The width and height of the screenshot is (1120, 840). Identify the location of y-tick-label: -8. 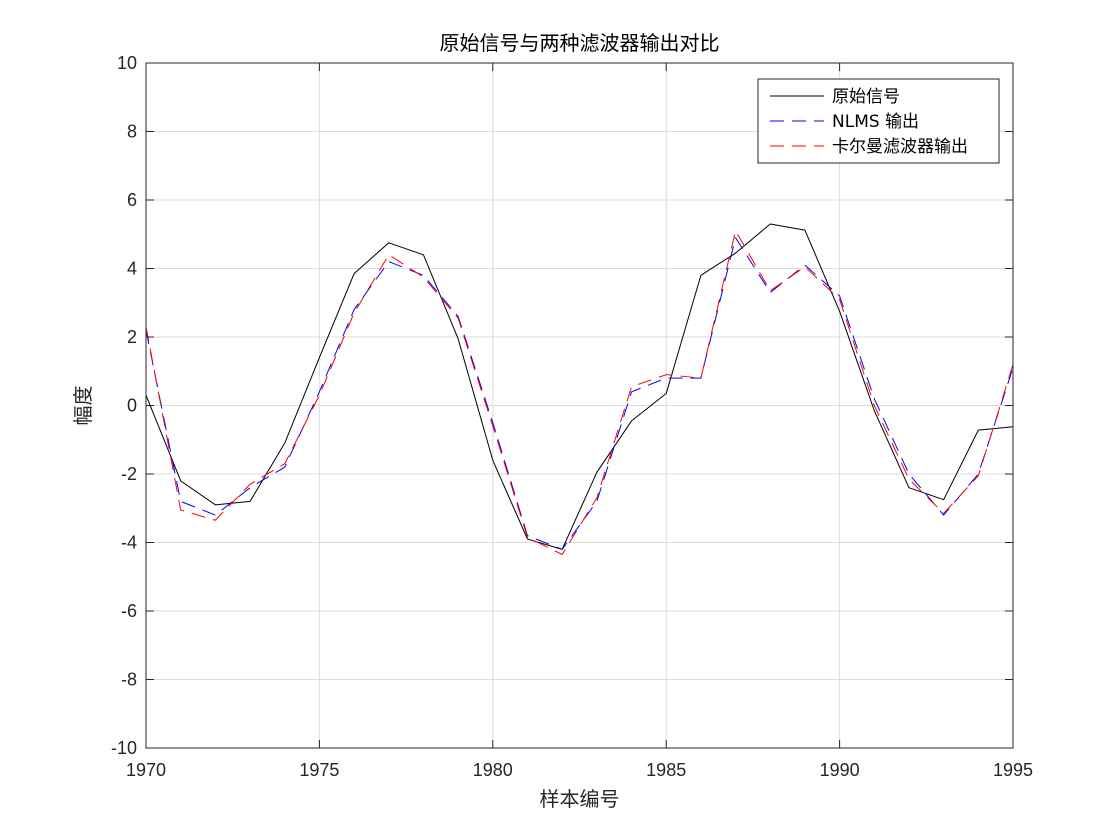
(129, 680).